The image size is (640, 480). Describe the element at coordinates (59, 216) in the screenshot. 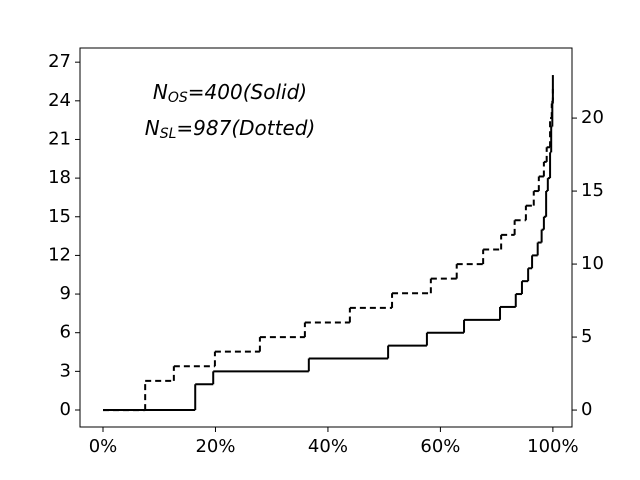

I see `y-tick-label: 15` at that location.